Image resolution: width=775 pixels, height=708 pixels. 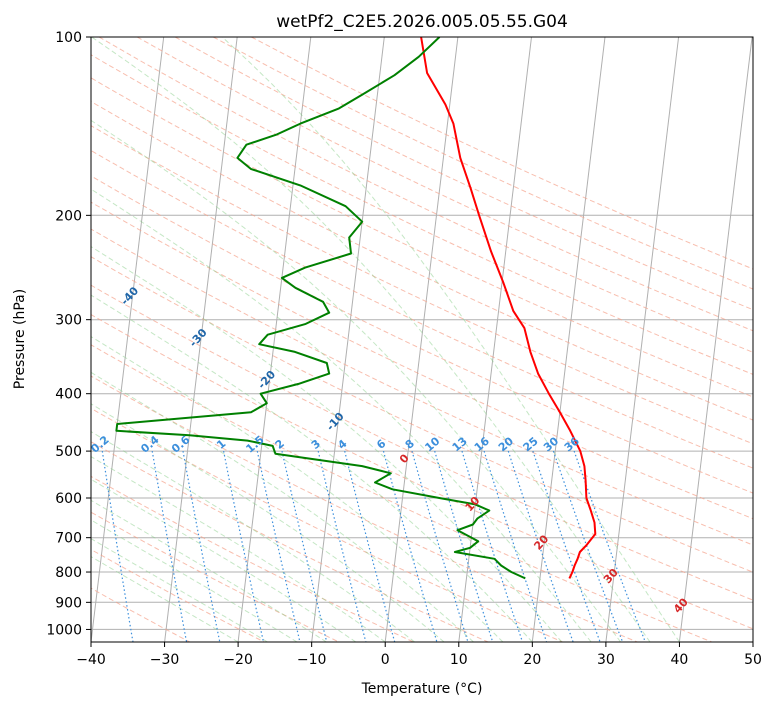 What do you see at coordinates (68, 38) in the screenshot?
I see `y-tick-label: 100` at bounding box center [68, 38].